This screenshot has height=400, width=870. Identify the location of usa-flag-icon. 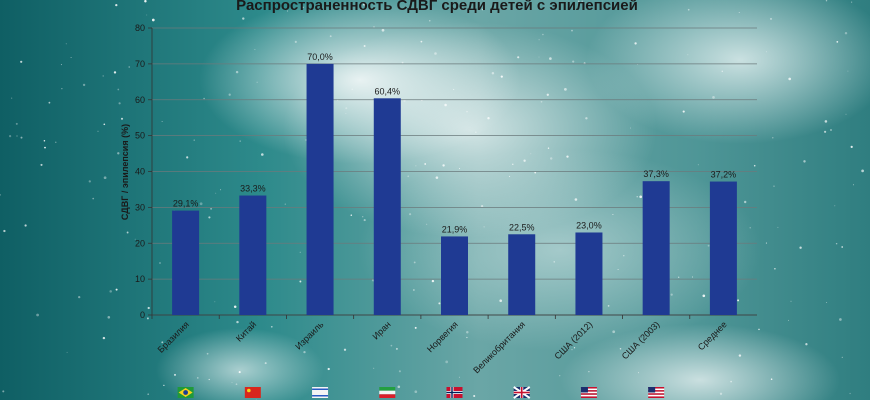
(588, 392).